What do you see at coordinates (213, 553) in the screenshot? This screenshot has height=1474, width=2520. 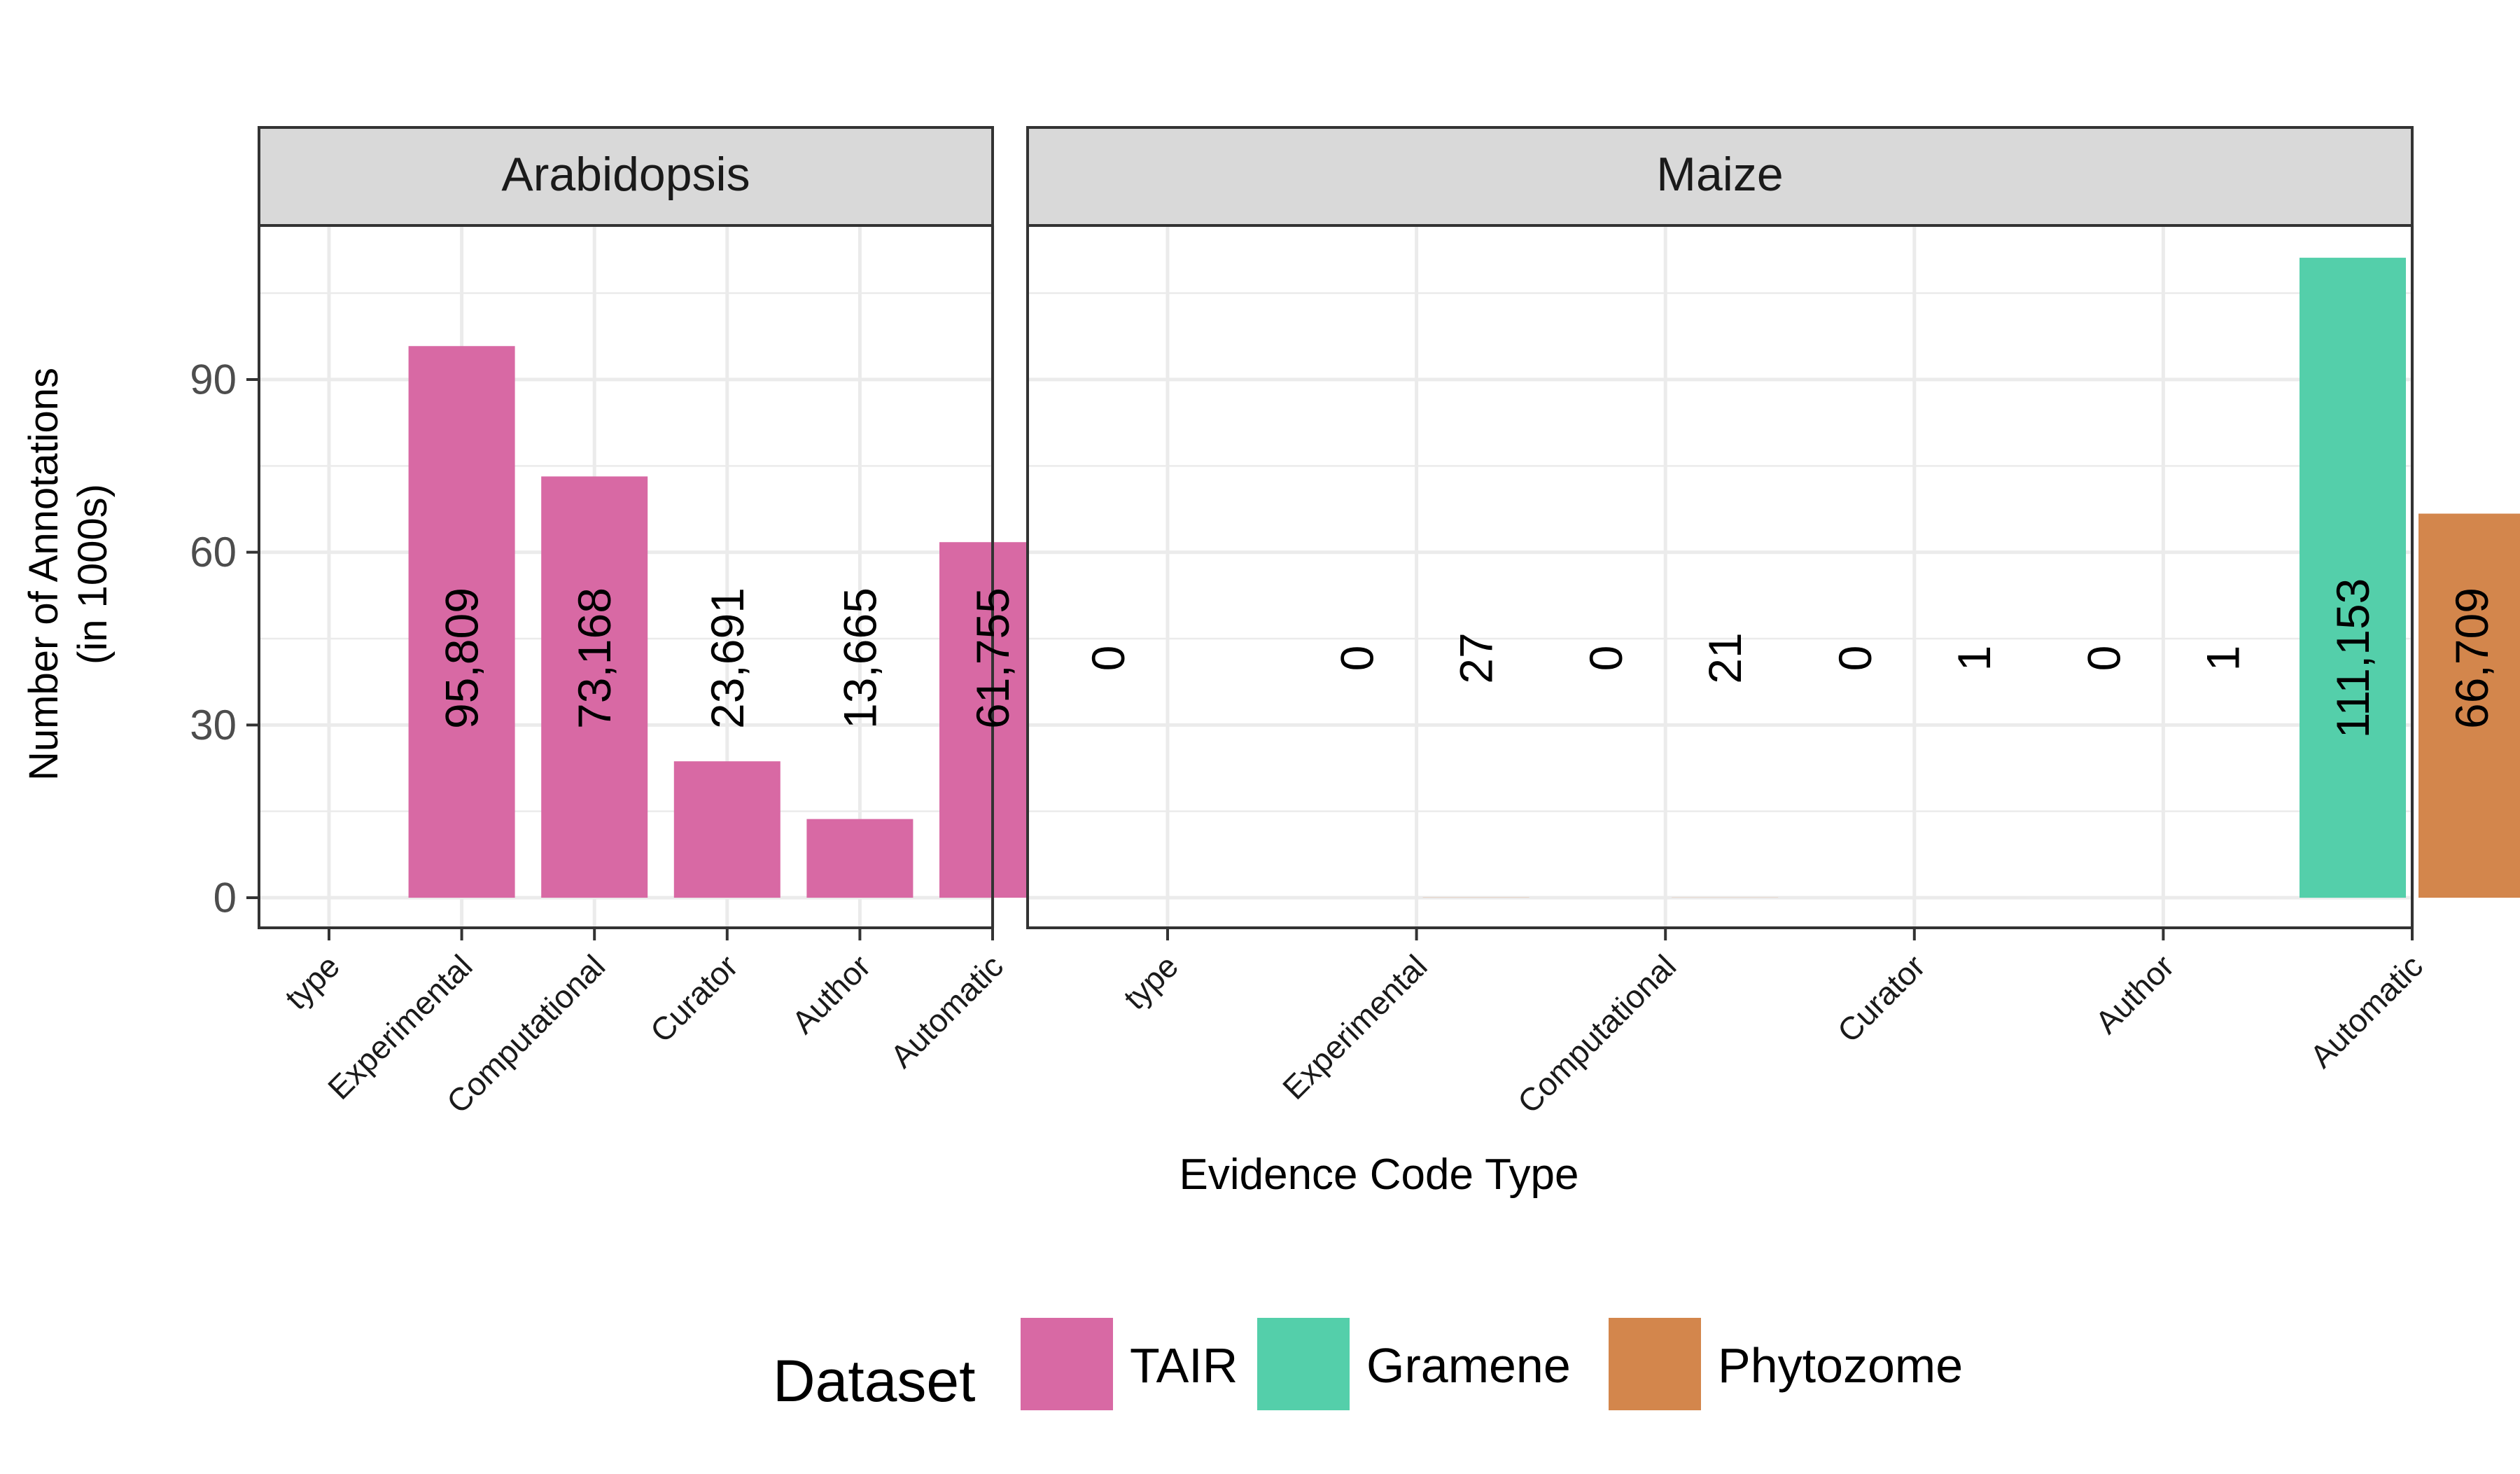 I see `y-tick-label: 60` at bounding box center [213, 553].